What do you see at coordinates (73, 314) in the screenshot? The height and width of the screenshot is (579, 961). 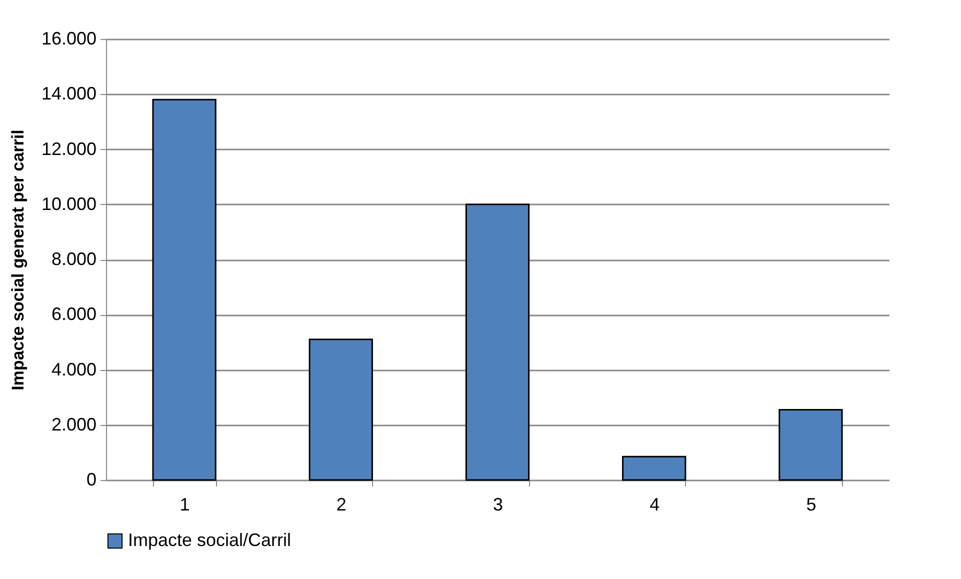 I see `y-tick-label: 6.000` at bounding box center [73, 314].